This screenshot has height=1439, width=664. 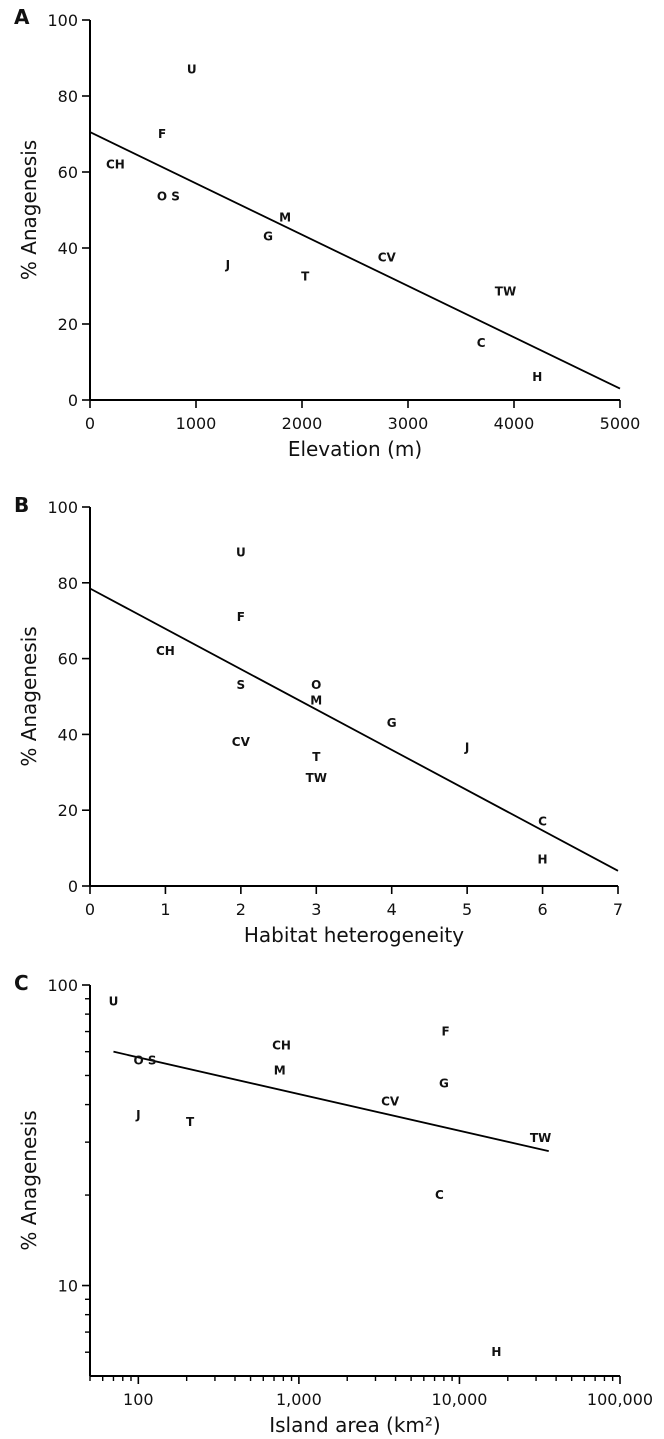 What do you see at coordinates (392, 723) in the screenshot?
I see `panel-b-point-g: G` at bounding box center [392, 723].